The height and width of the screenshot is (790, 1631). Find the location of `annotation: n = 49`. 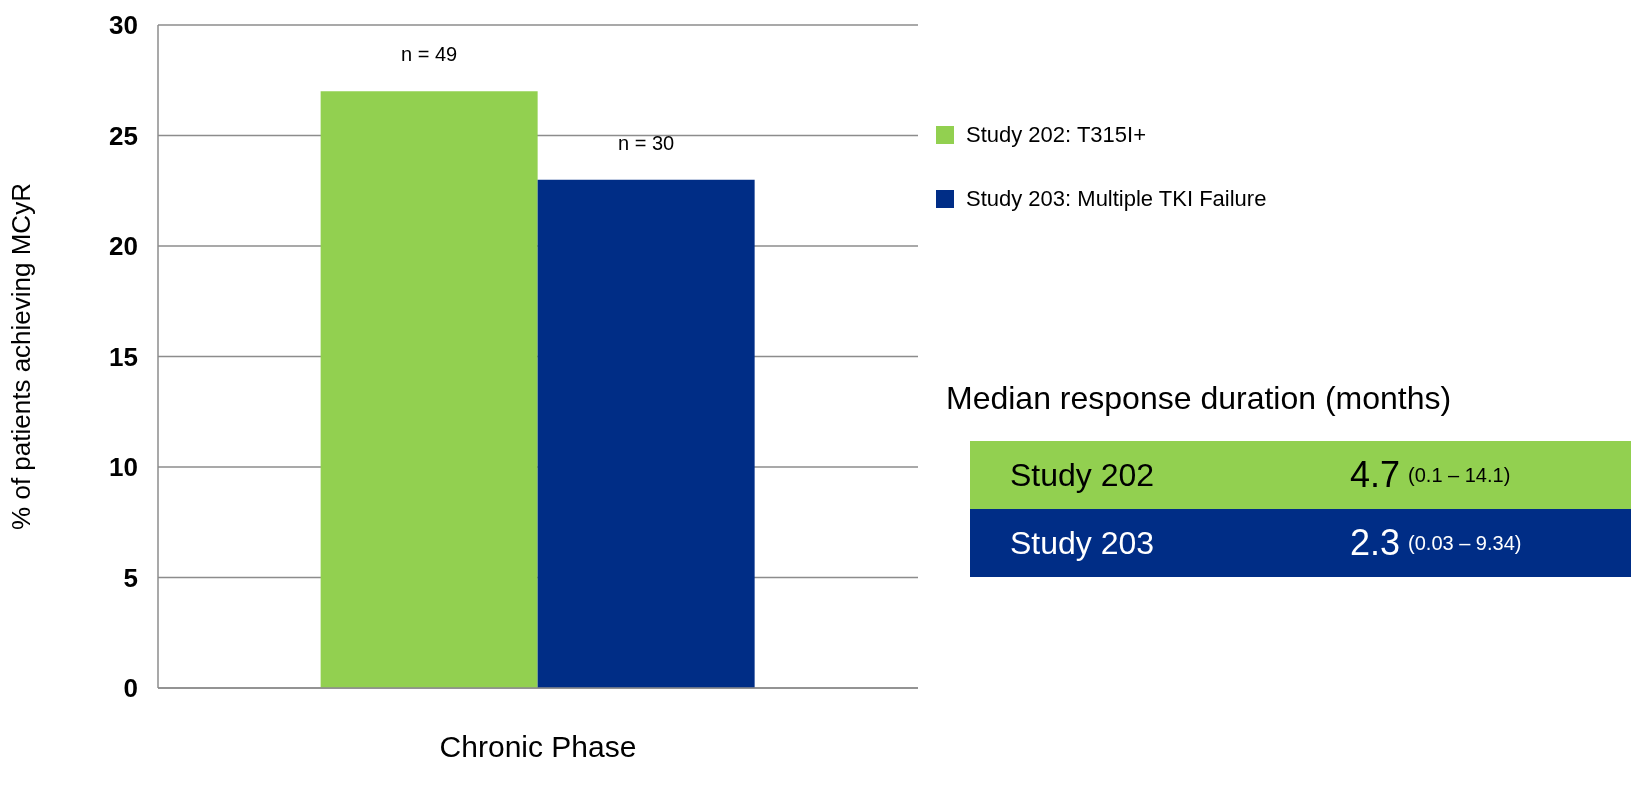

annotation: n = 49 is located at coordinates (429, 54).